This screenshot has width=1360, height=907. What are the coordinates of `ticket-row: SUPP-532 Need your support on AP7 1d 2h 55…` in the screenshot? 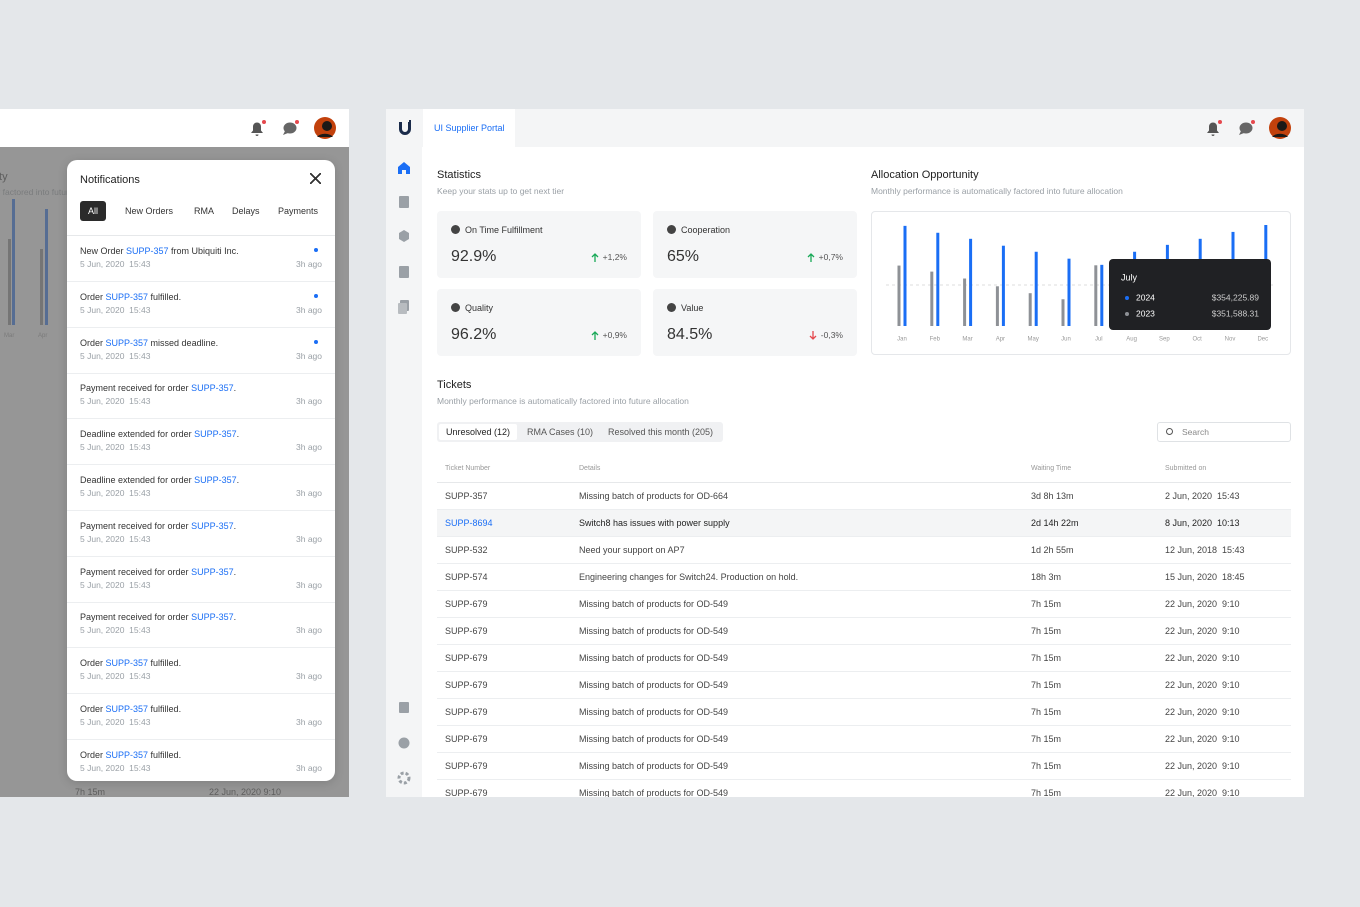 It's located at (864, 550).